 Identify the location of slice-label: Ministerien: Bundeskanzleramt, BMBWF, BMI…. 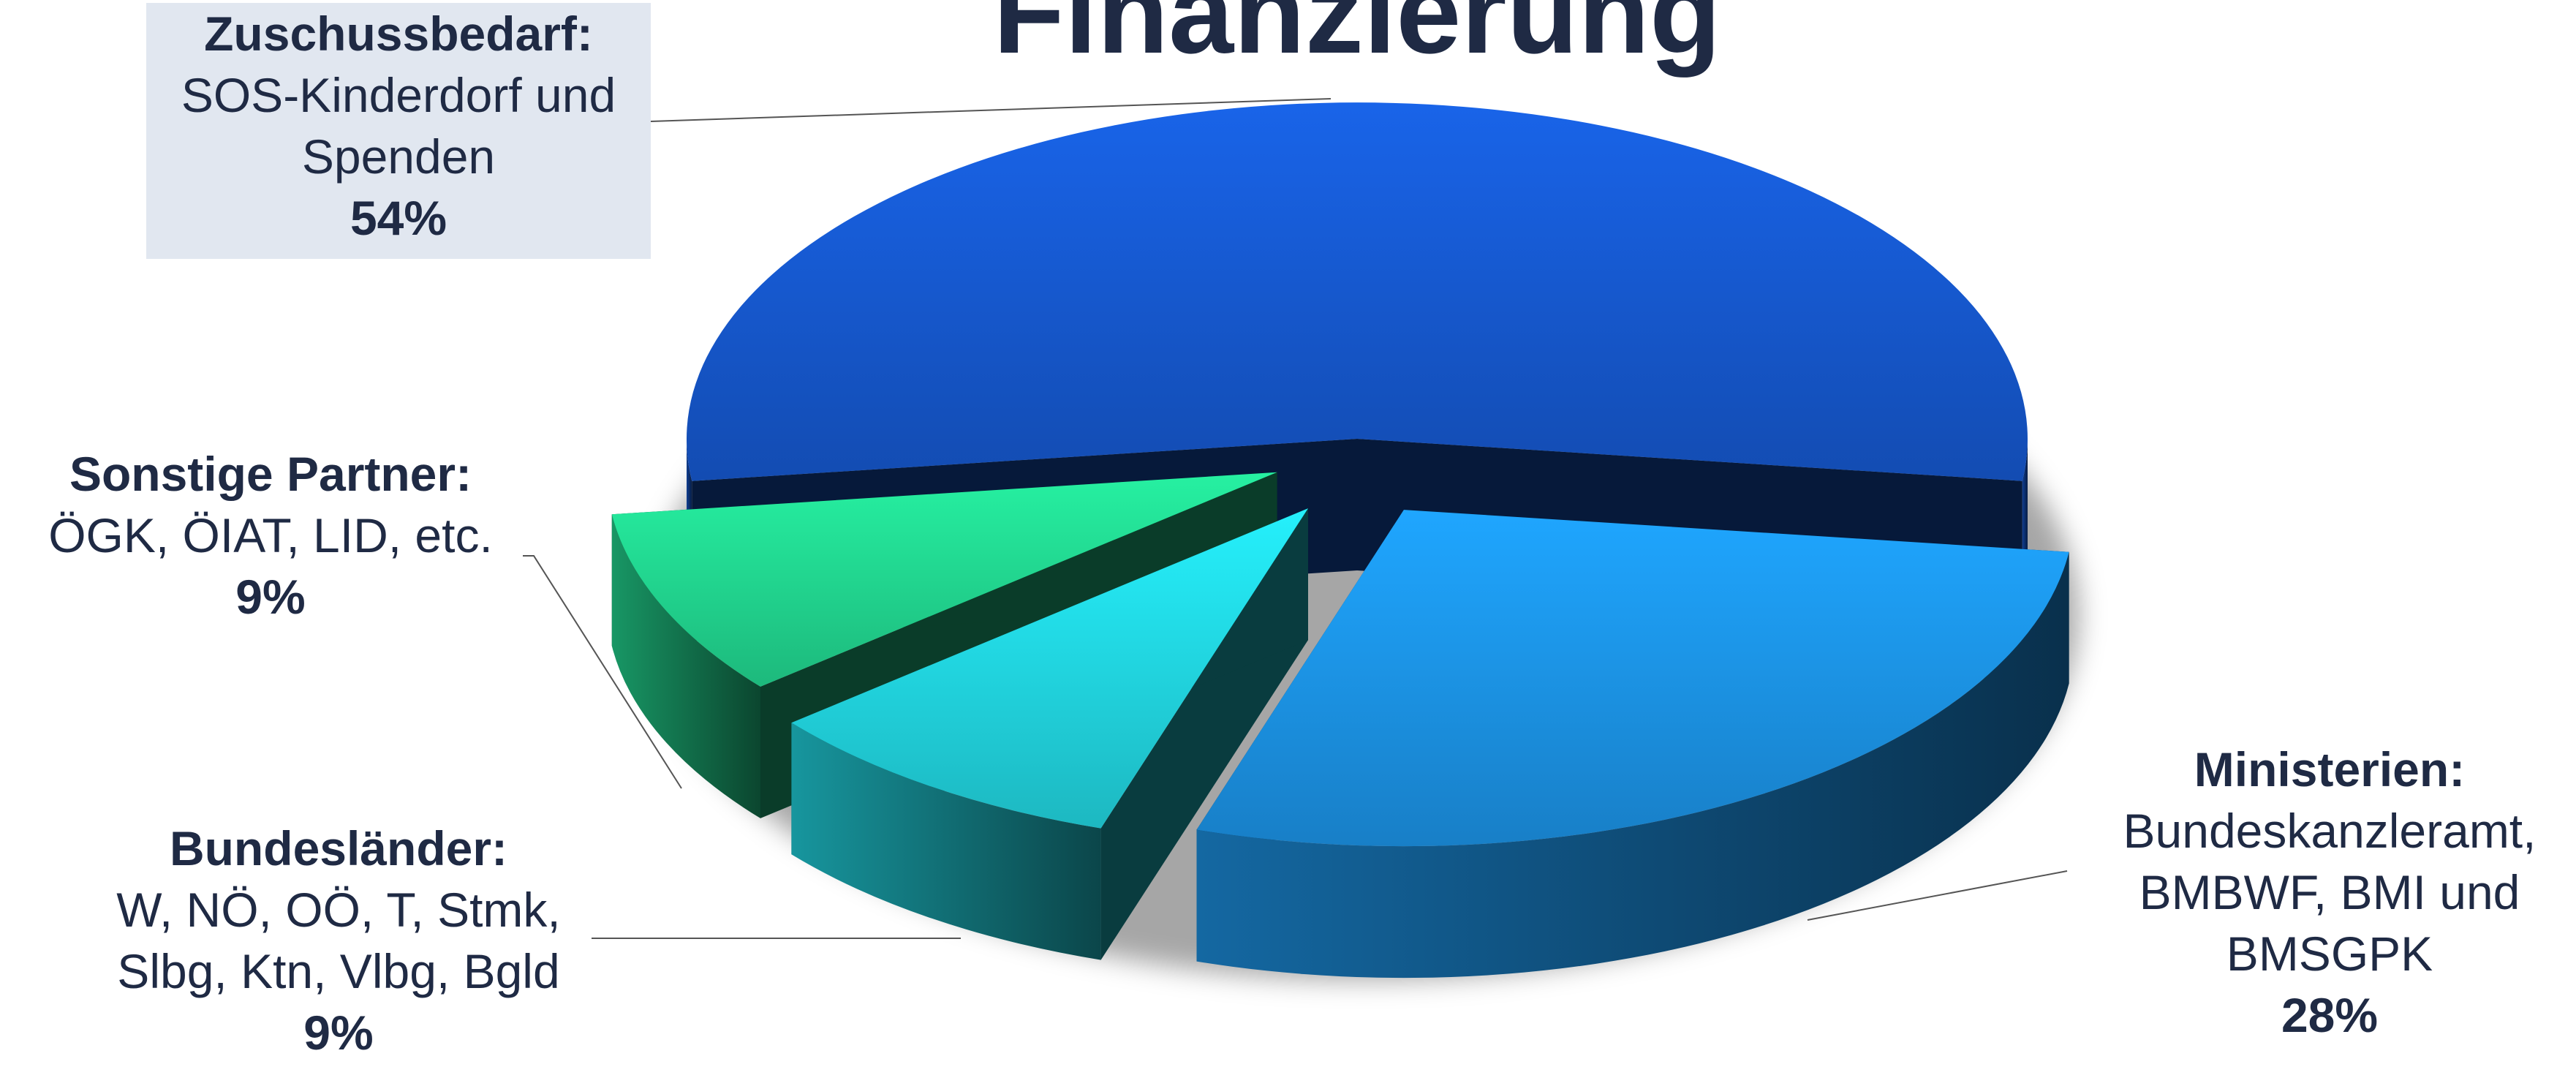
(2328, 892).